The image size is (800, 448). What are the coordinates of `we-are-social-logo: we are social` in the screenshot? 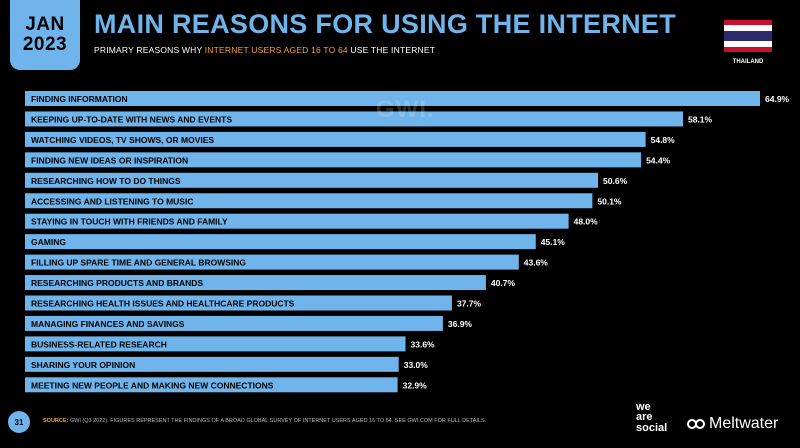 It's located at (652, 417).